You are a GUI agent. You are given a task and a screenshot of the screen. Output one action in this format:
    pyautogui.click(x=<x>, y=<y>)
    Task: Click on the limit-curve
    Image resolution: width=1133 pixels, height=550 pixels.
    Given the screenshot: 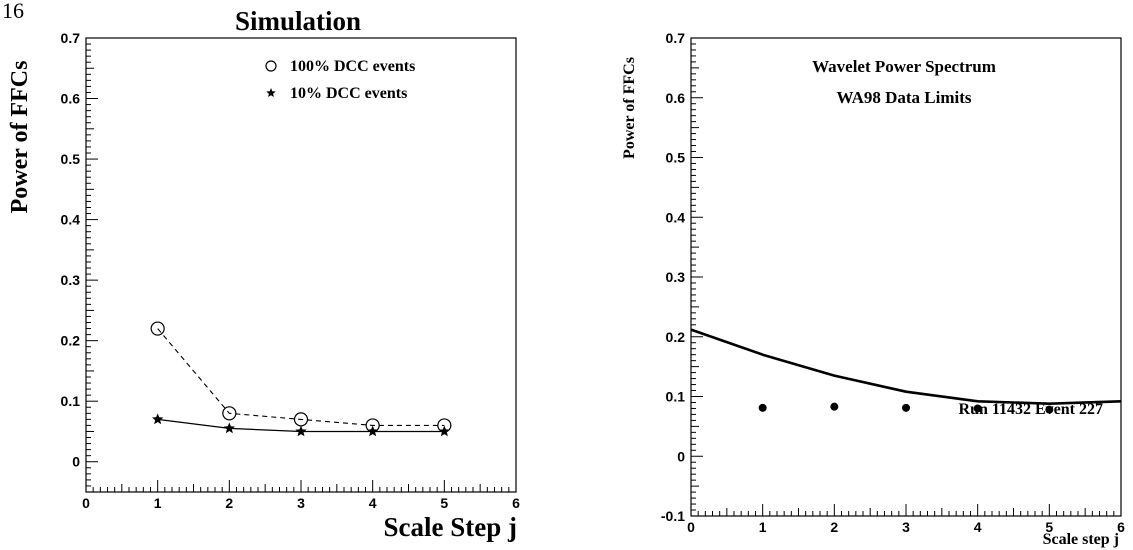 What is the action you would take?
    pyautogui.click(x=906, y=366)
    